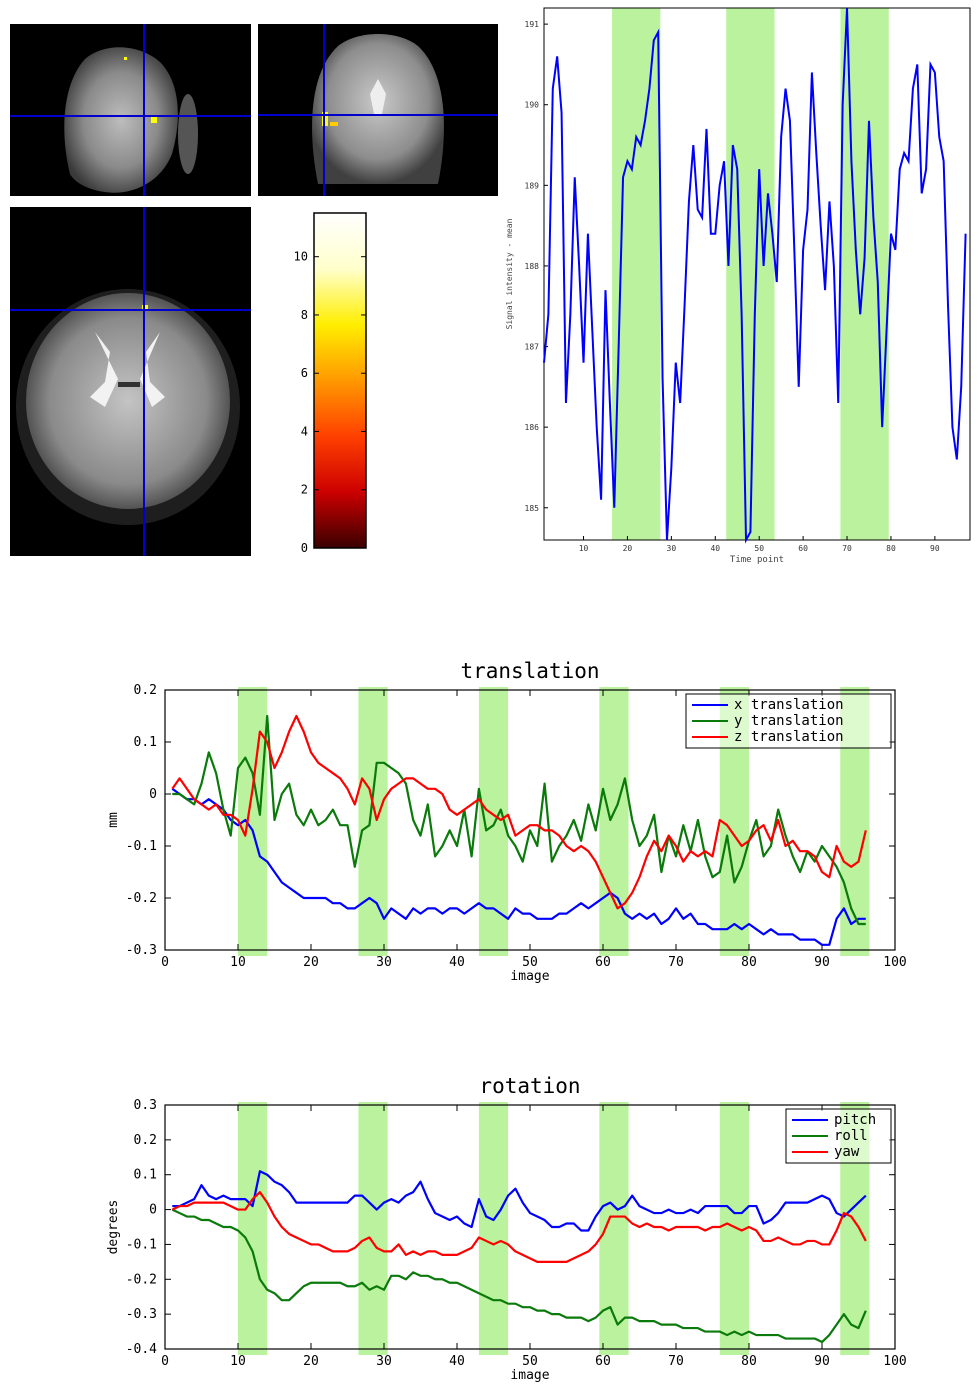 This screenshot has width=977, height=1387. Describe the element at coordinates (532, 266) in the screenshot. I see `y-tick-label: 188` at that location.